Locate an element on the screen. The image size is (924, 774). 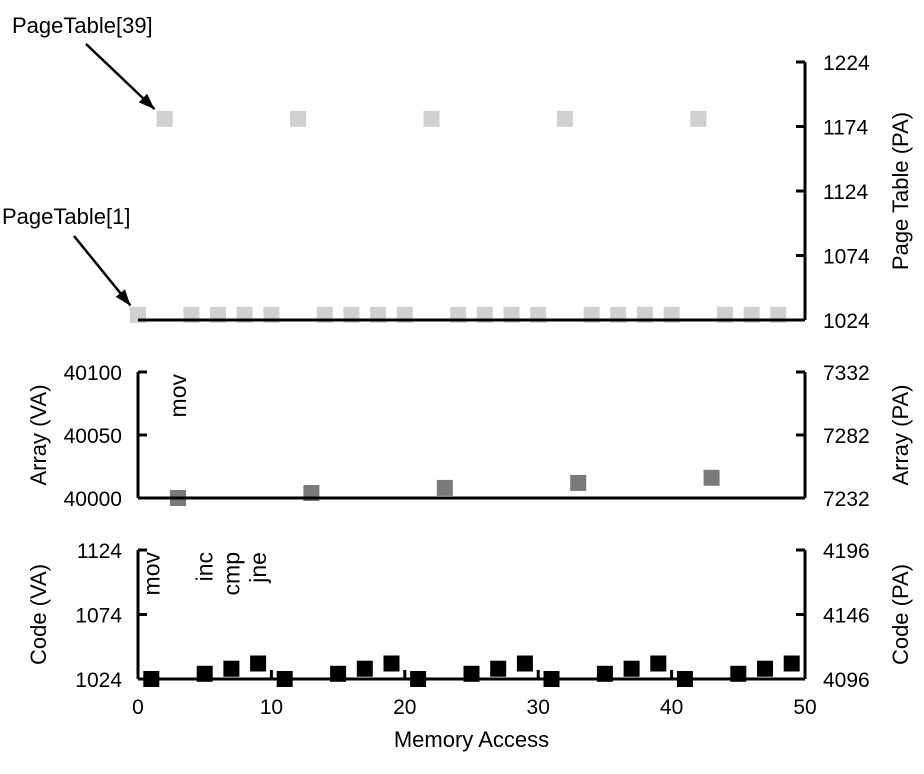
left-tick-label-array-2: 40100 is located at coordinates (93, 373).